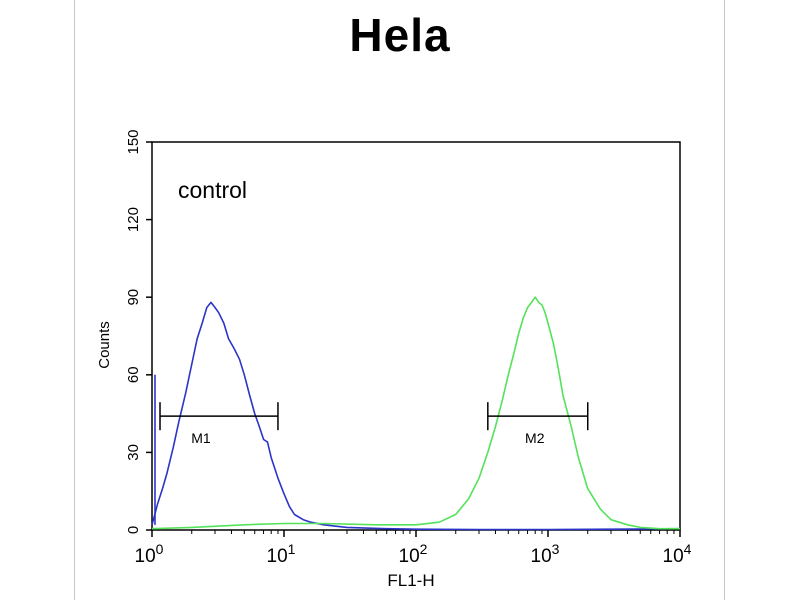 This screenshot has width=800, height=600. What do you see at coordinates (545, 554) in the screenshot?
I see `x-tick-label: 10³` at bounding box center [545, 554].